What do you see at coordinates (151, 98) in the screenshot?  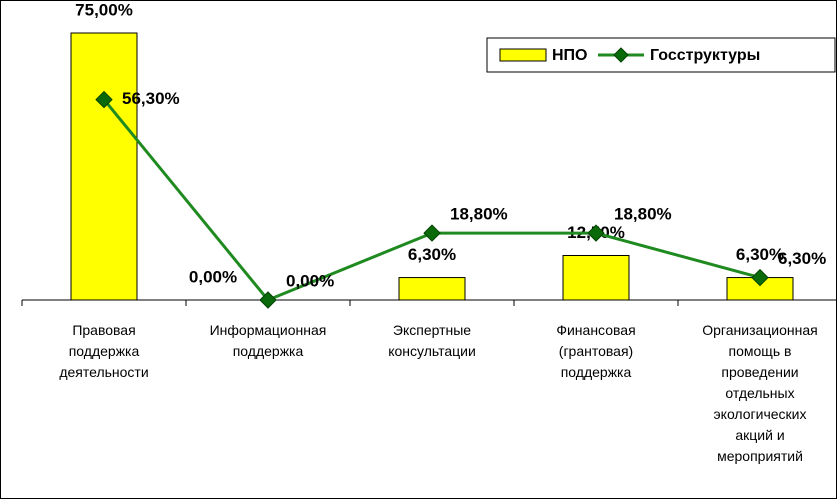 I see `line-value-label: 56,30%` at bounding box center [151, 98].